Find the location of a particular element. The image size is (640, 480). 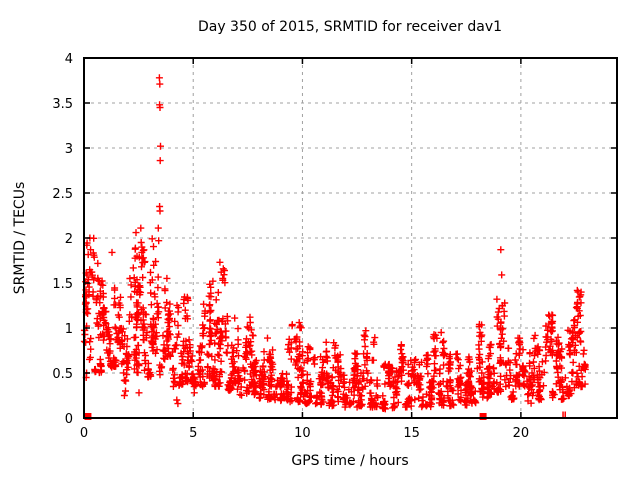

svg-text: 5 is located at coordinates (193, 433).